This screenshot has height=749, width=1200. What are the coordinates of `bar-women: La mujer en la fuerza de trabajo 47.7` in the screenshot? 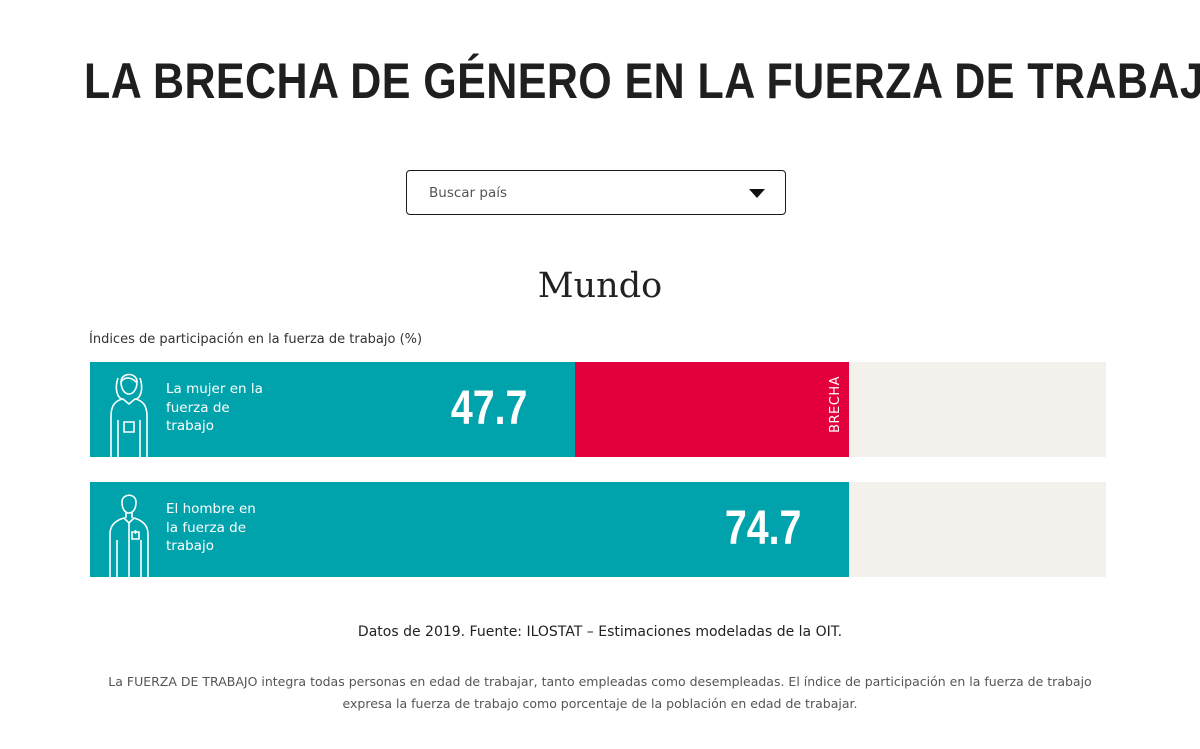 It's located at (332, 409).